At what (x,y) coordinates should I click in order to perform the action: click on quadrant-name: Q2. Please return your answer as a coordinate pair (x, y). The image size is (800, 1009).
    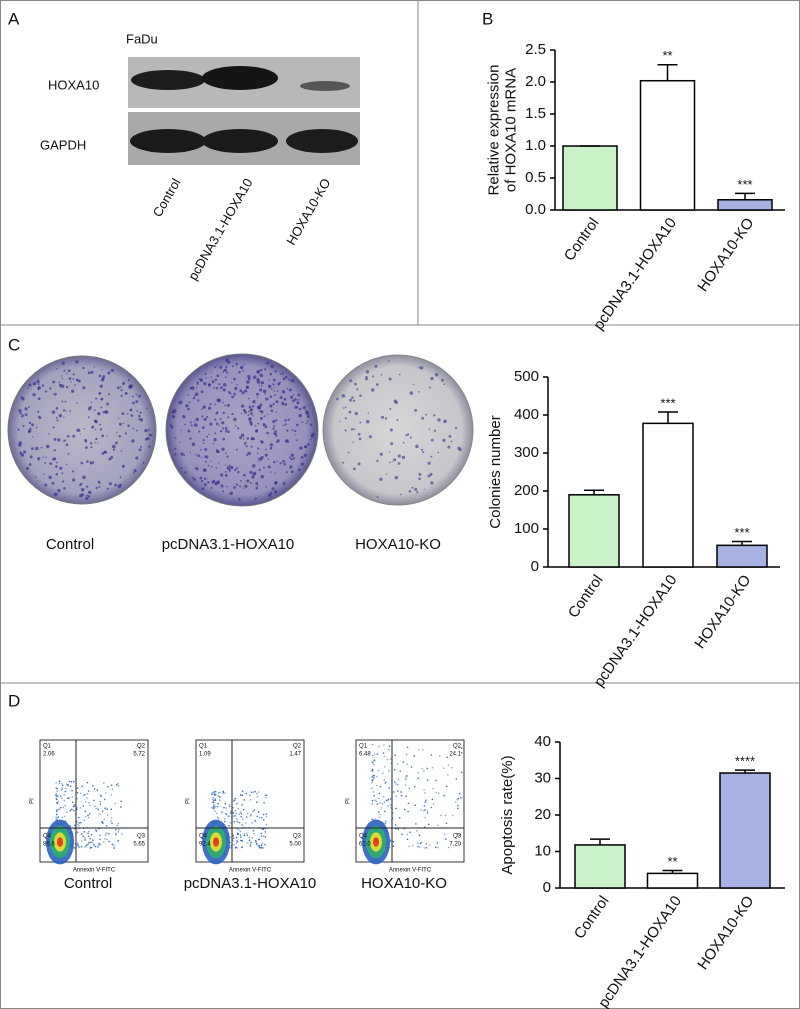
    Looking at the image, I should click on (141, 747).